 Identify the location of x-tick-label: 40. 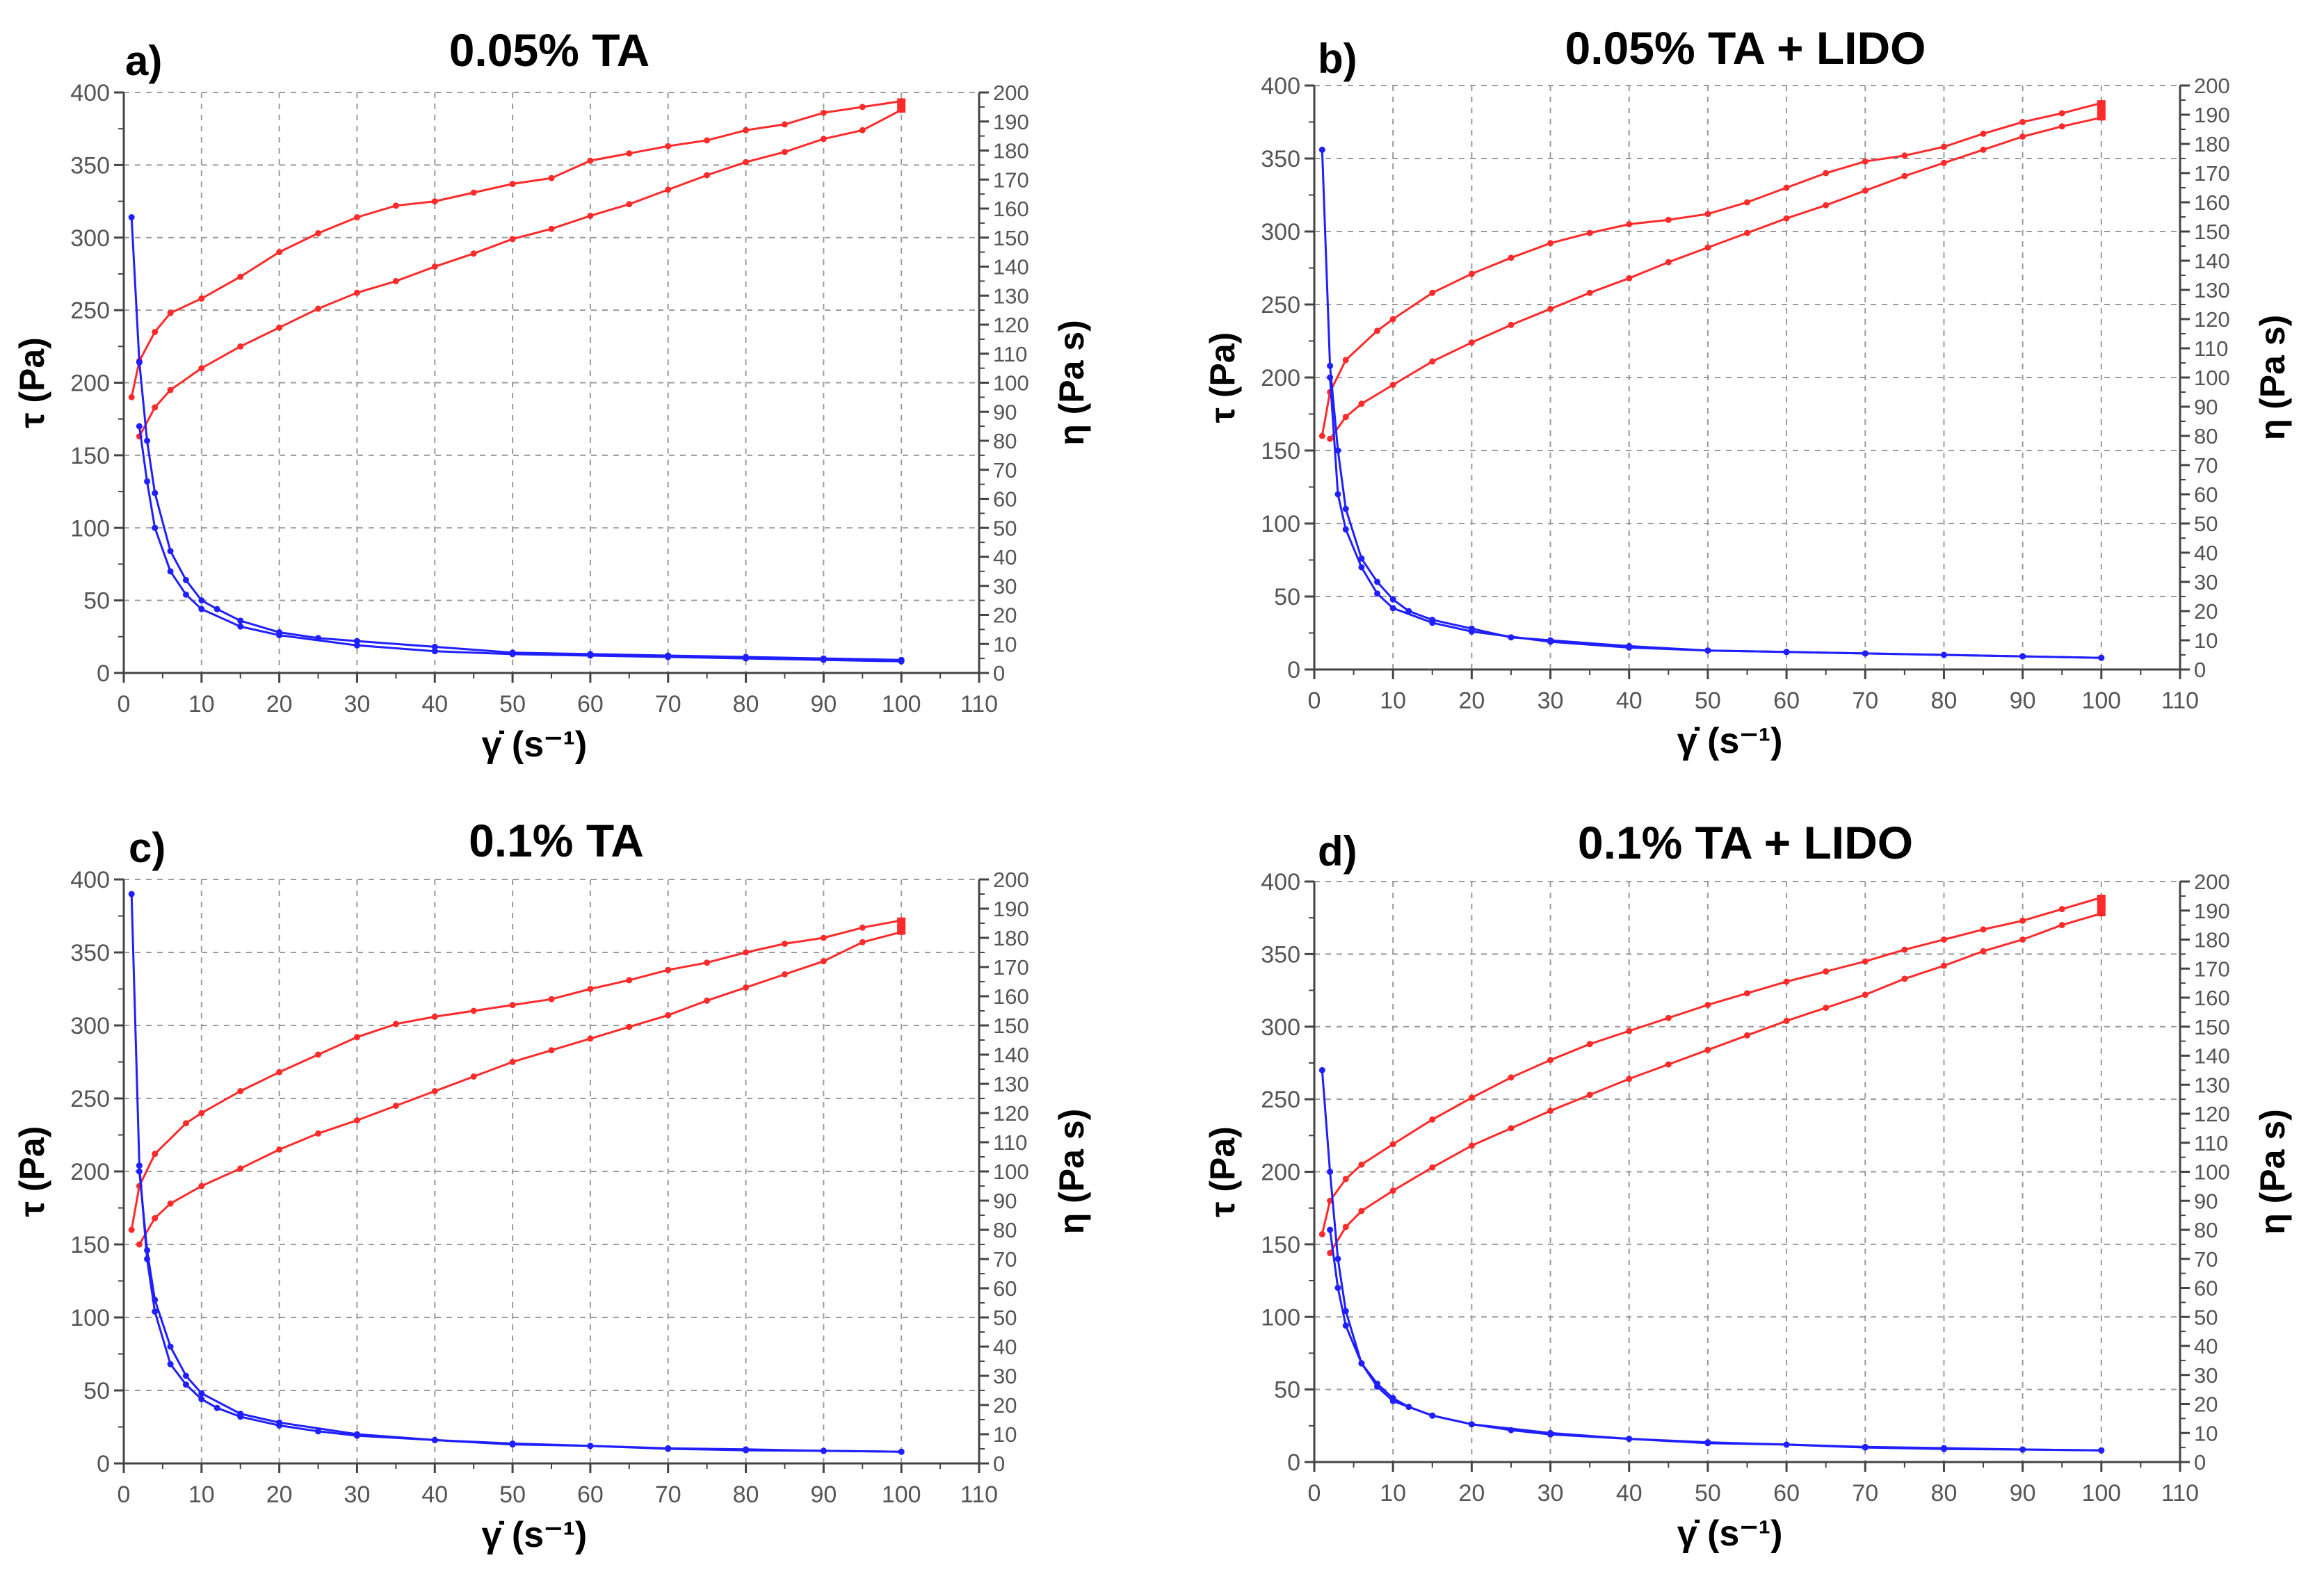
(434, 704).